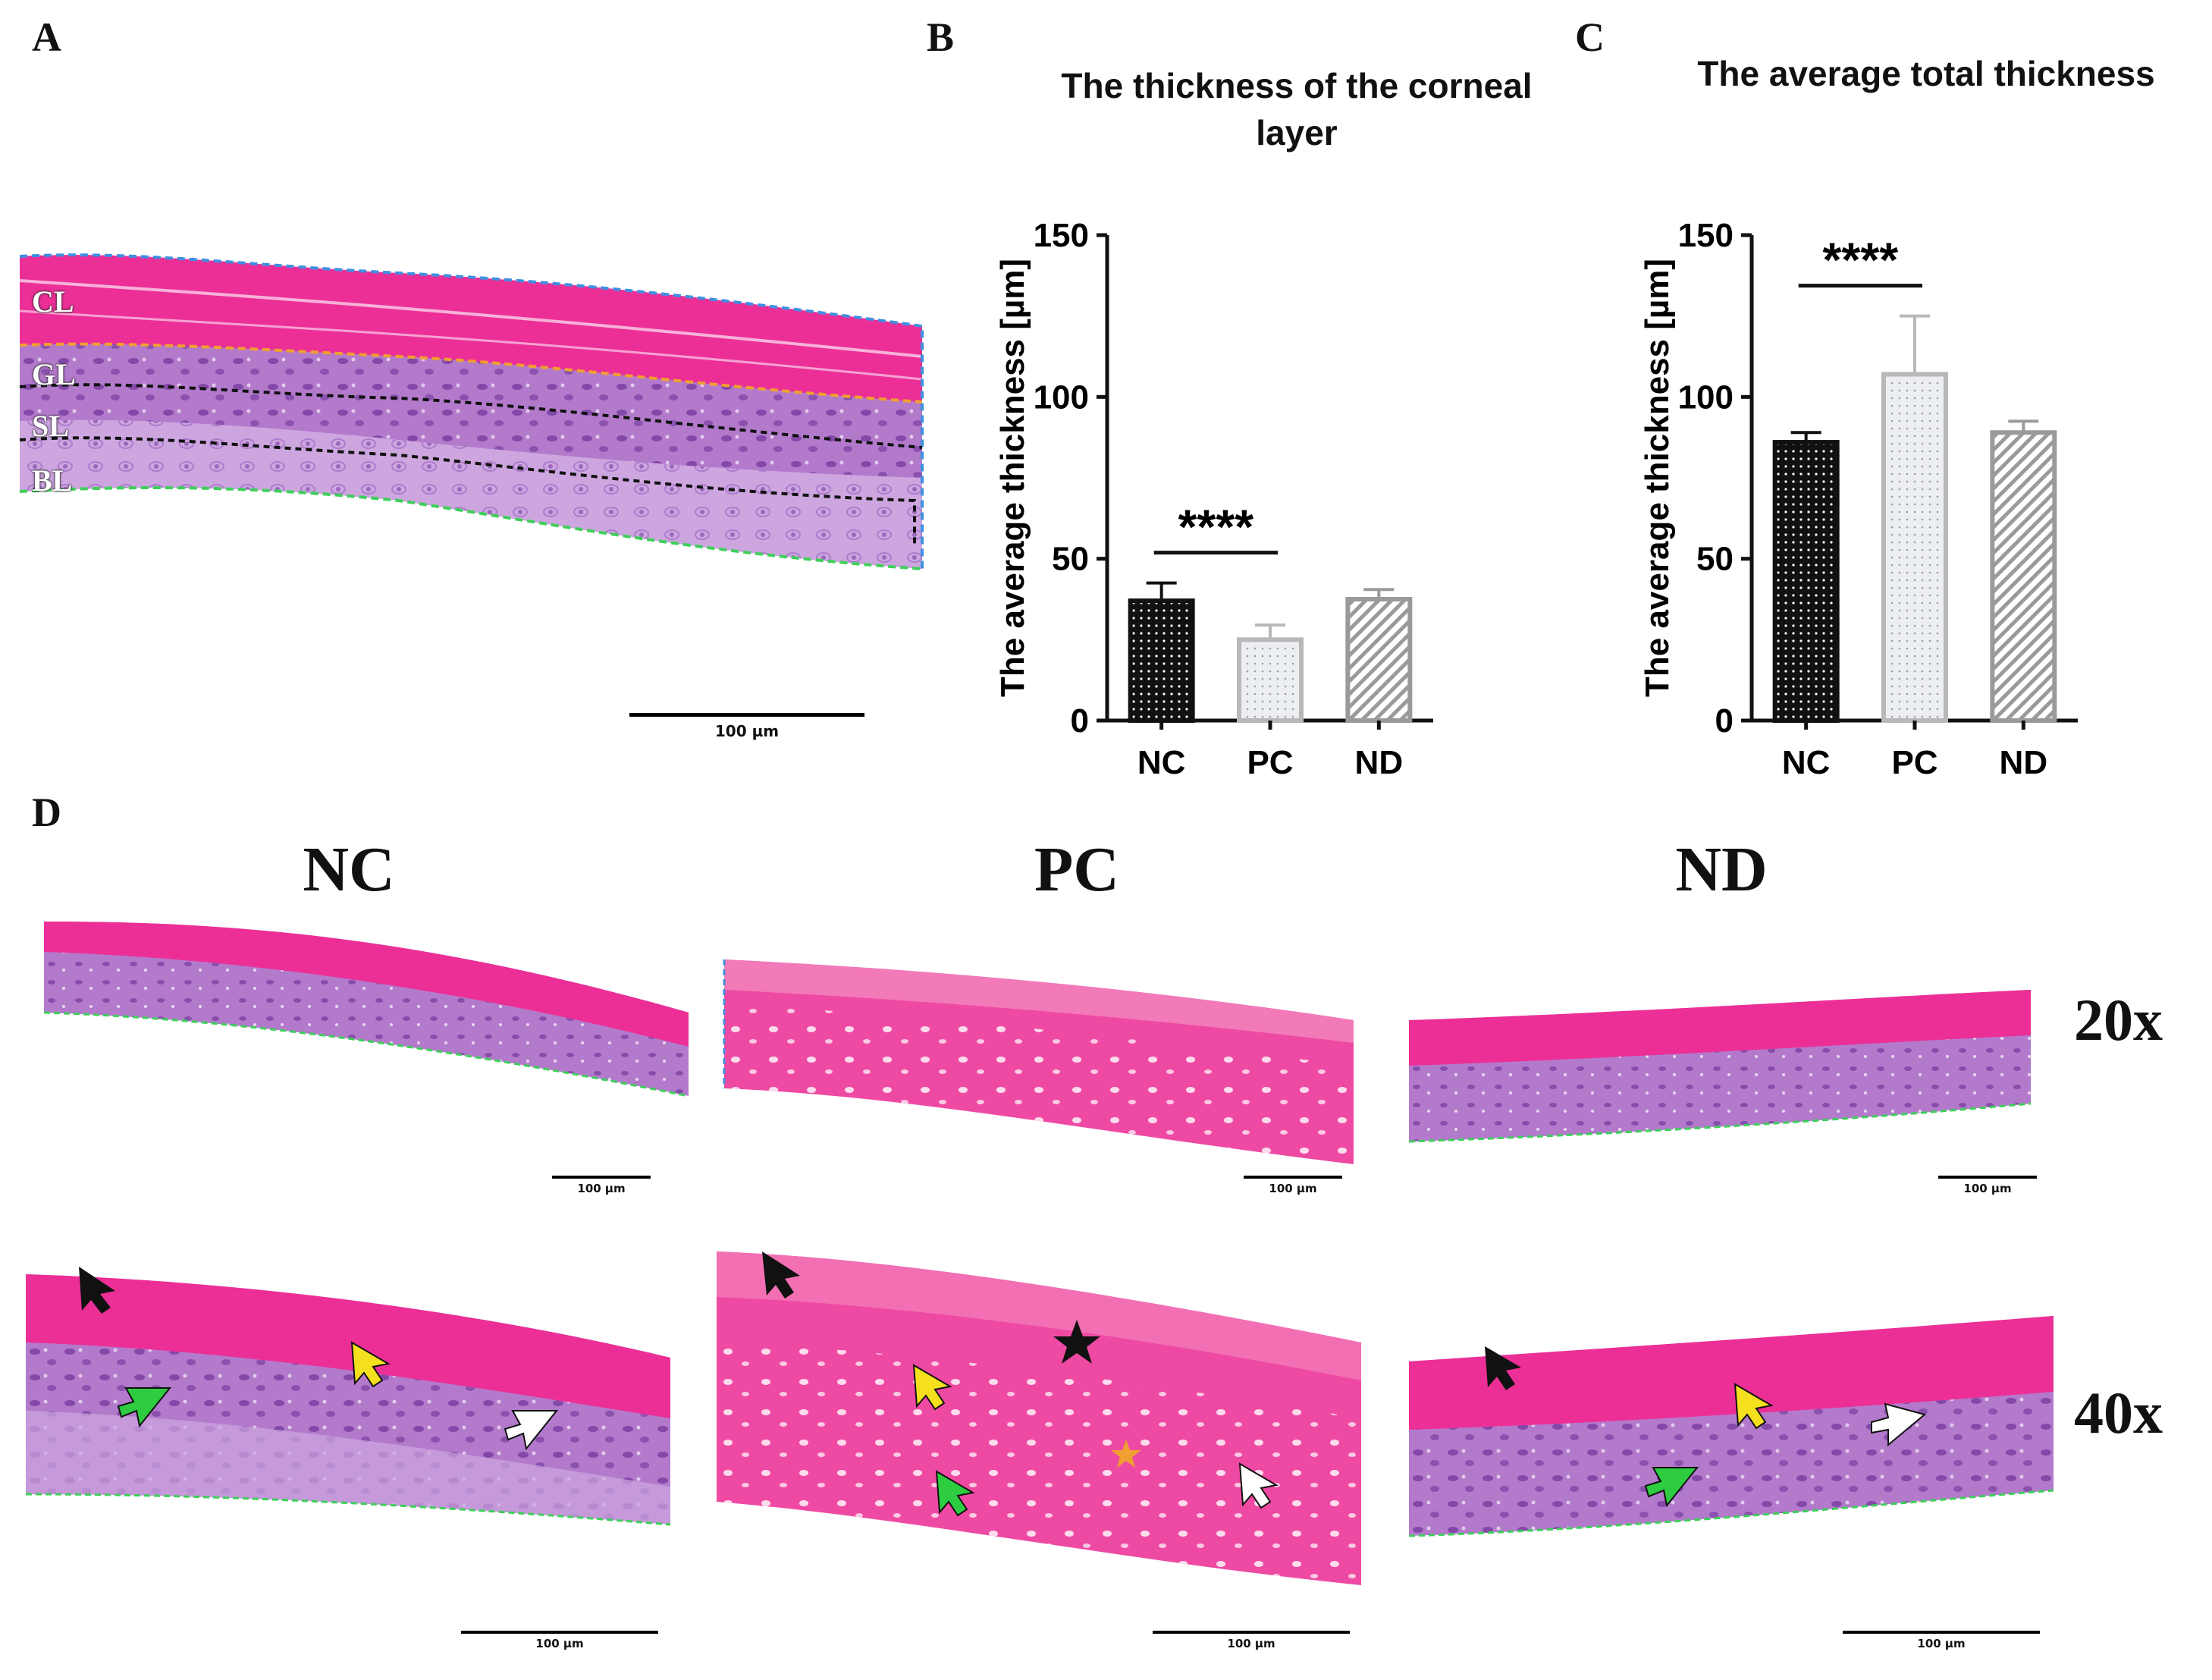 The width and height of the screenshot is (2212, 1680). Describe the element at coordinates (1297, 132) in the screenshot. I see `chart-b-title-line-2: layer` at that location.